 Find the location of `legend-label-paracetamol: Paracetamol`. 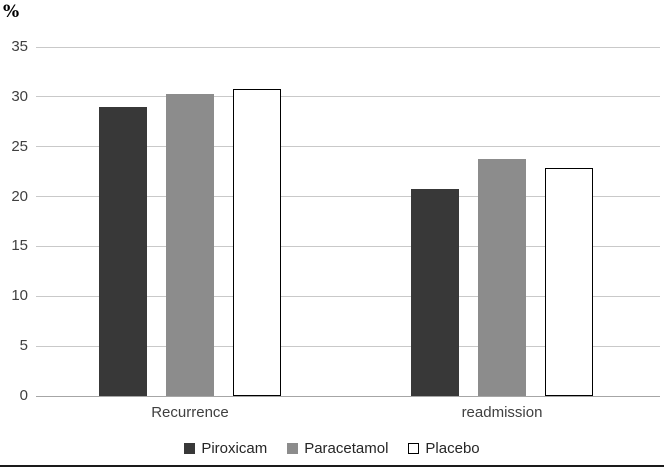

legend-label-paracetamol: Paracetamol is located at coordinates (346, 448).